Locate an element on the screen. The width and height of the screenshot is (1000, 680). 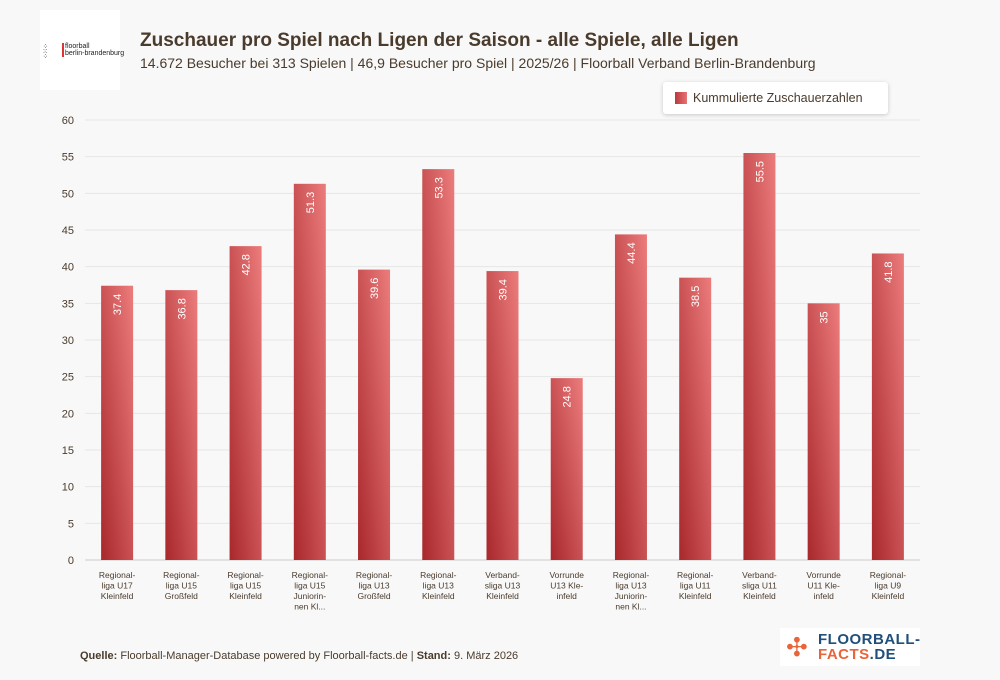
x-tick-label: U11 Kle- is located at coordinates (823, 586).